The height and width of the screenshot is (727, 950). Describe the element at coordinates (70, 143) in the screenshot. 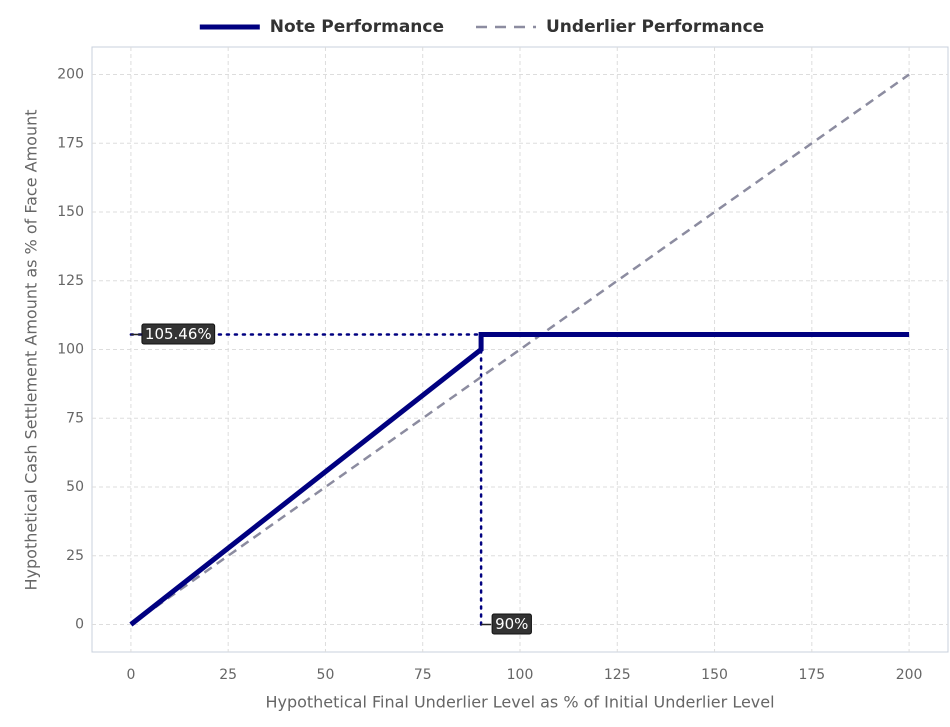

I see `y-tick-label: 175` at that location.